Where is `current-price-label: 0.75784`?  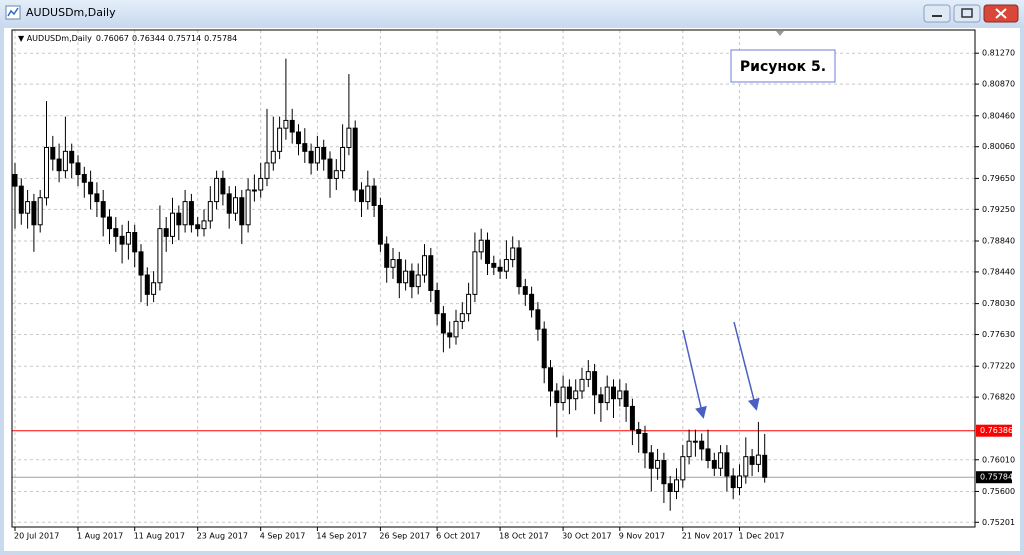 current-price-label: 0.75784 is located at coordinates (996, 477).